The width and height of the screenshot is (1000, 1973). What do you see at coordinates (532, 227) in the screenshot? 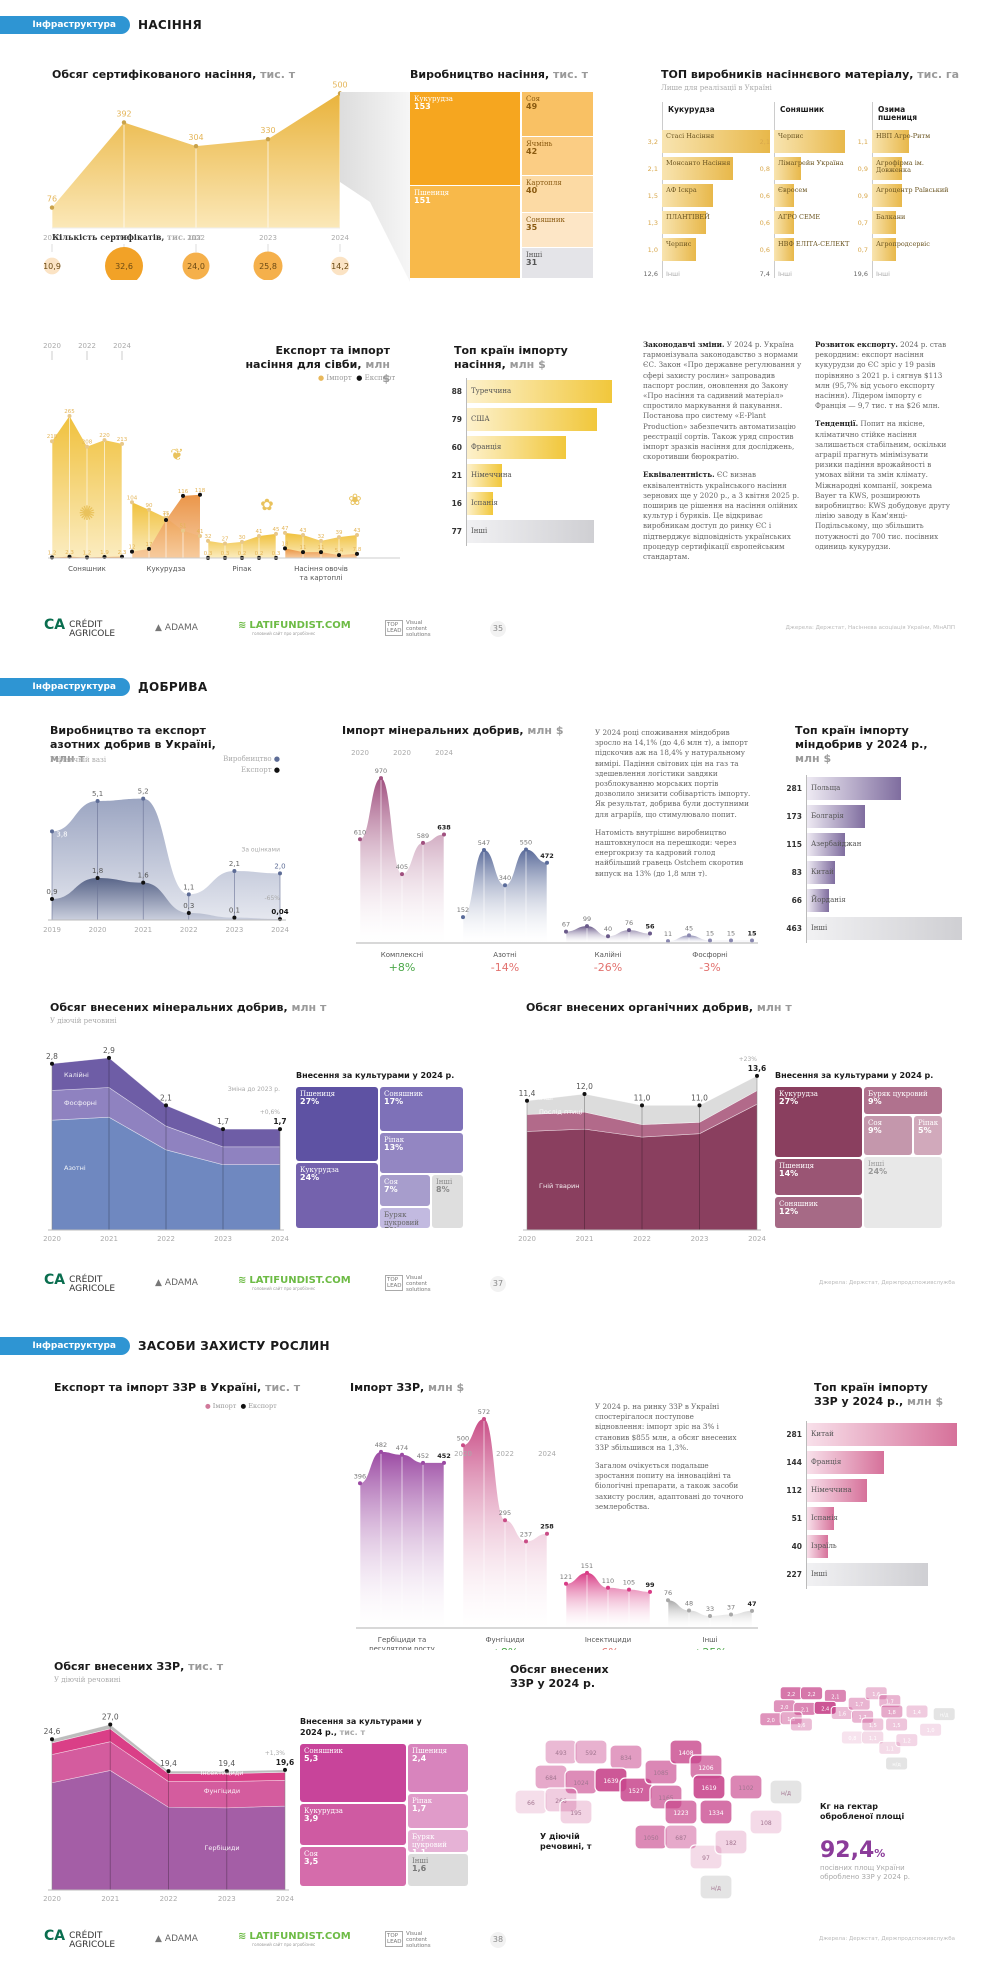
I see `treemap-cell-value: 35` at bounding box center [532, 227].